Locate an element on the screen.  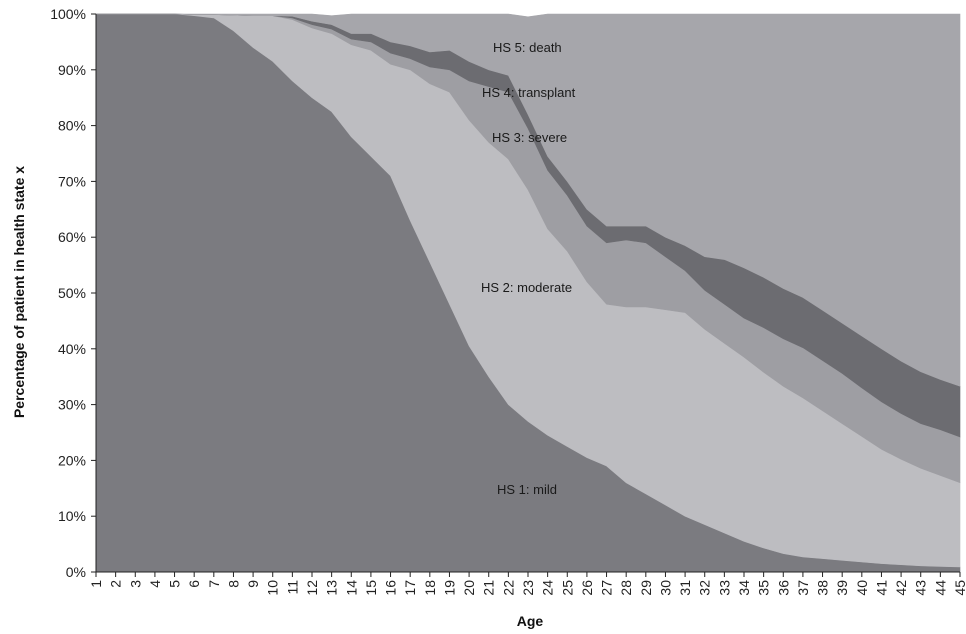
x-tick-label: 17 is located at coordinates (410, 588).